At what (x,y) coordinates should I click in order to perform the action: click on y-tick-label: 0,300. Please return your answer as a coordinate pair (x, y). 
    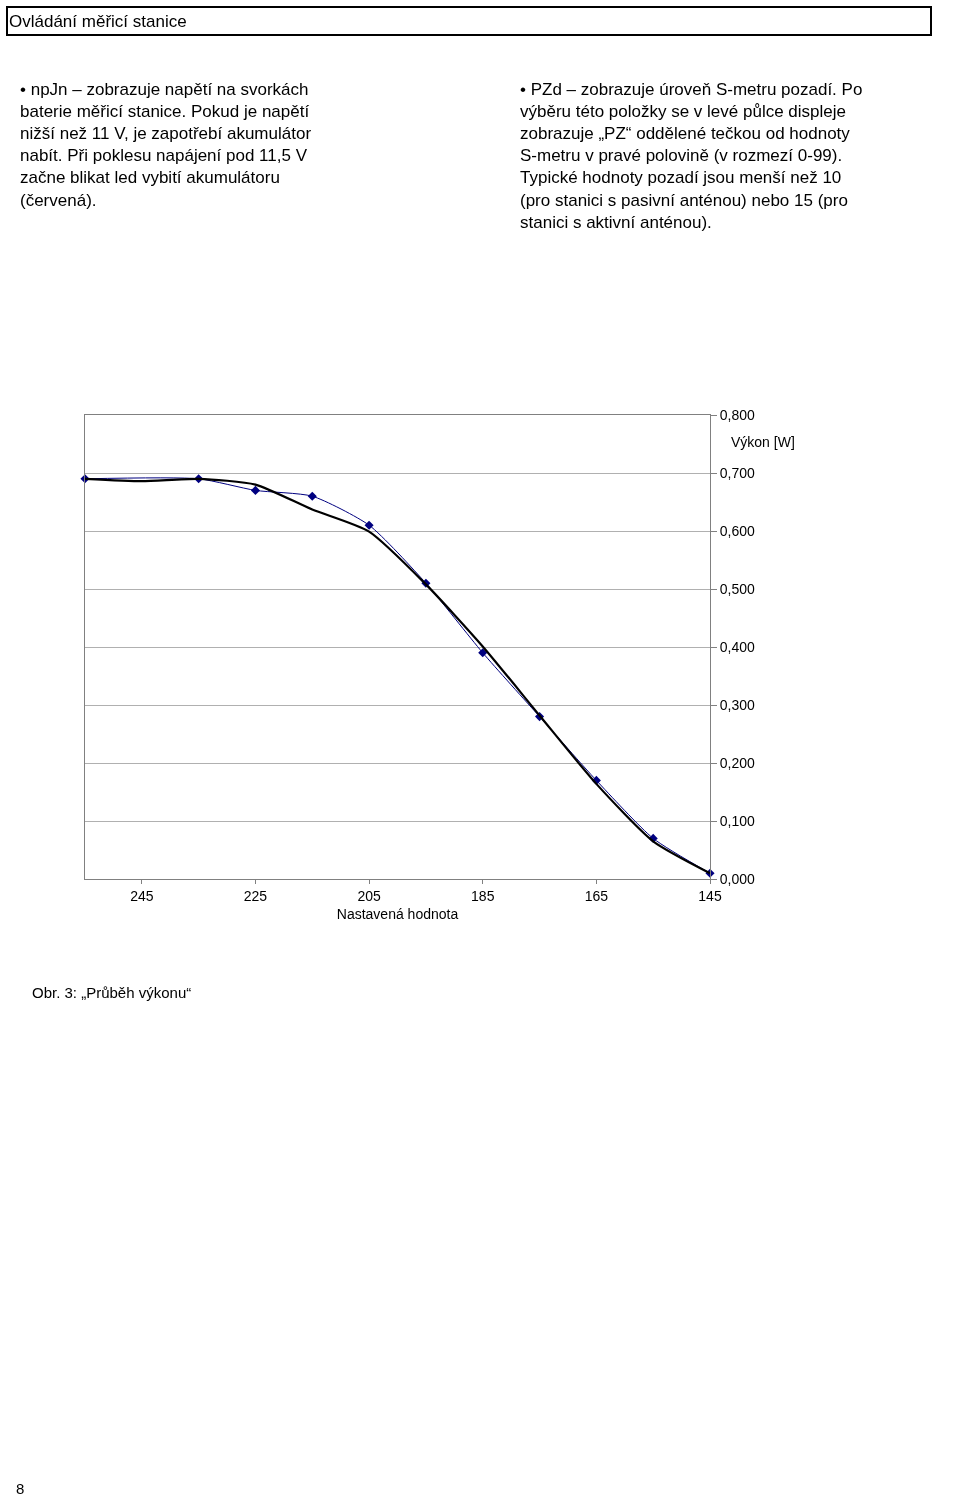
    Looking at the image, I should click on (737, 704).